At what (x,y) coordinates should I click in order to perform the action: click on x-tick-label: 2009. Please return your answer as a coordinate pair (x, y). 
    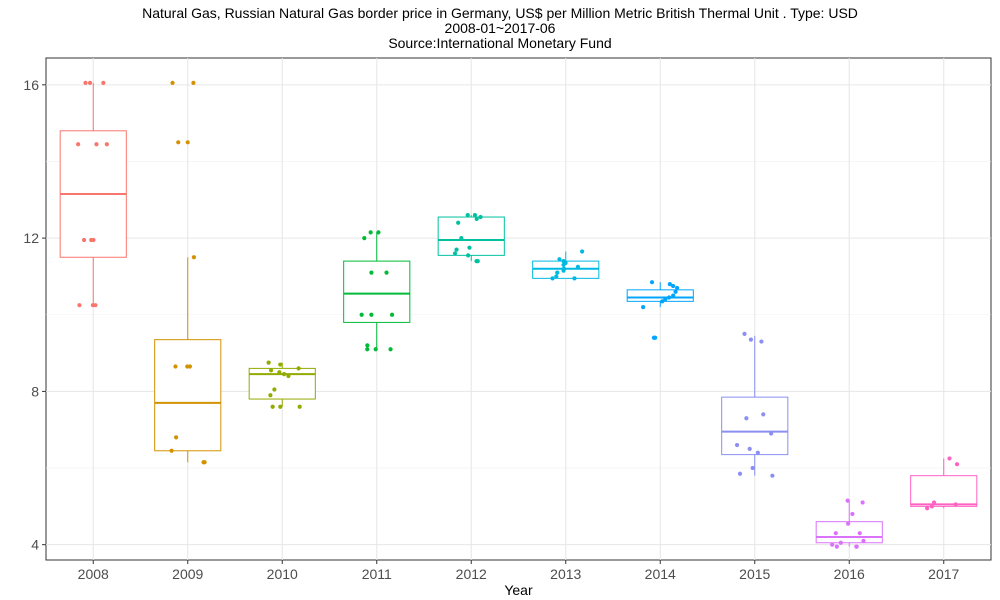
    Looking at the image, I should click on (187, 574).